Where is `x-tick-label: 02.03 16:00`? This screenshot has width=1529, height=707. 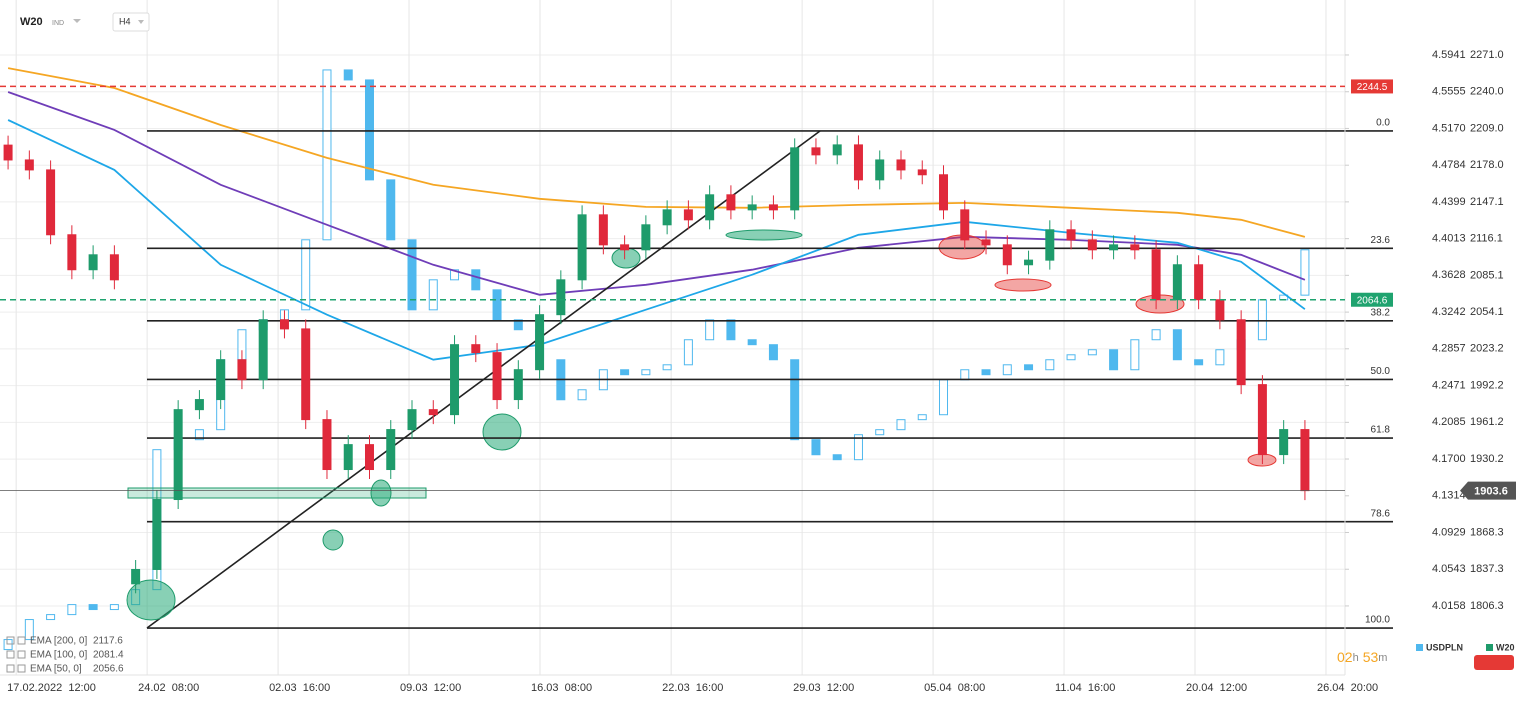 x-tick-label: 02.03 16:00 is located at coordinates (299, 688).